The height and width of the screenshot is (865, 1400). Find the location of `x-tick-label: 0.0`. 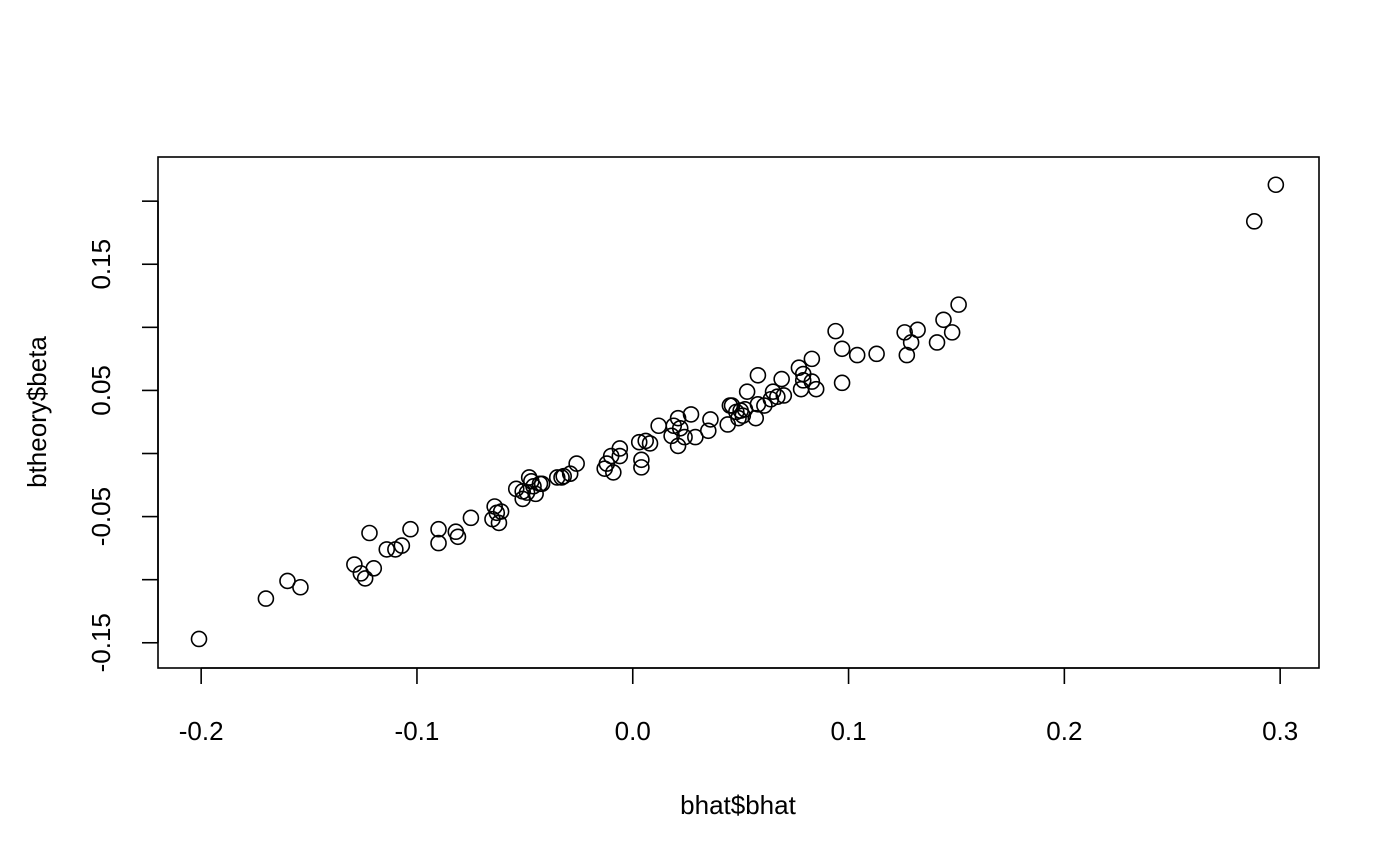

x-tick-label: 0.0 is located at coordinates (633, 731).